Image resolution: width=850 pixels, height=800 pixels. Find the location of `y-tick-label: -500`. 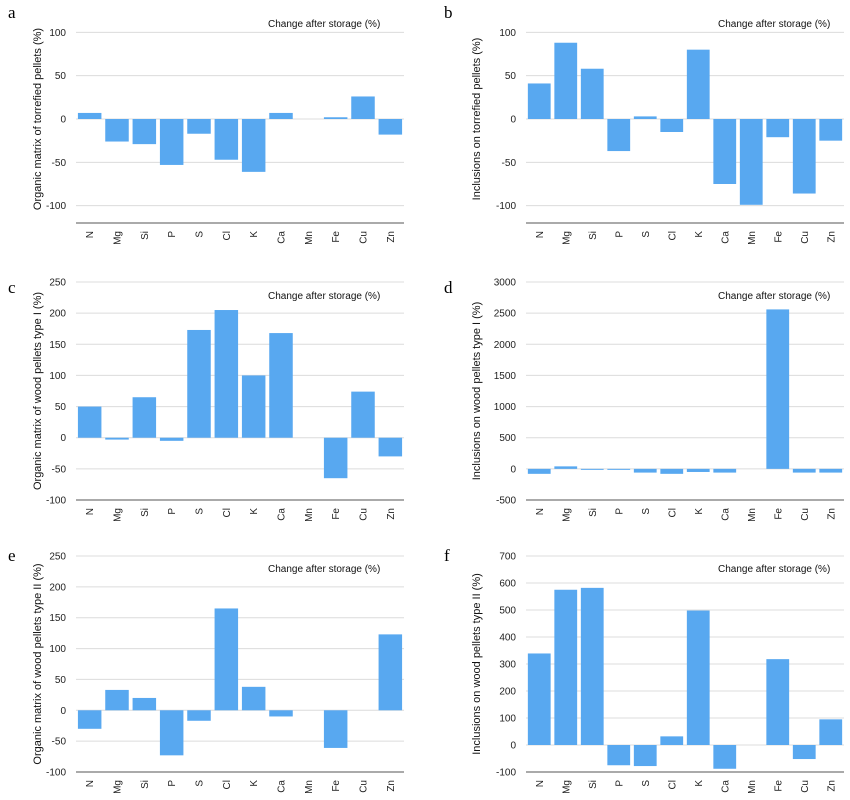

y-tick-label: -500 is located at coordinates (506, 501).